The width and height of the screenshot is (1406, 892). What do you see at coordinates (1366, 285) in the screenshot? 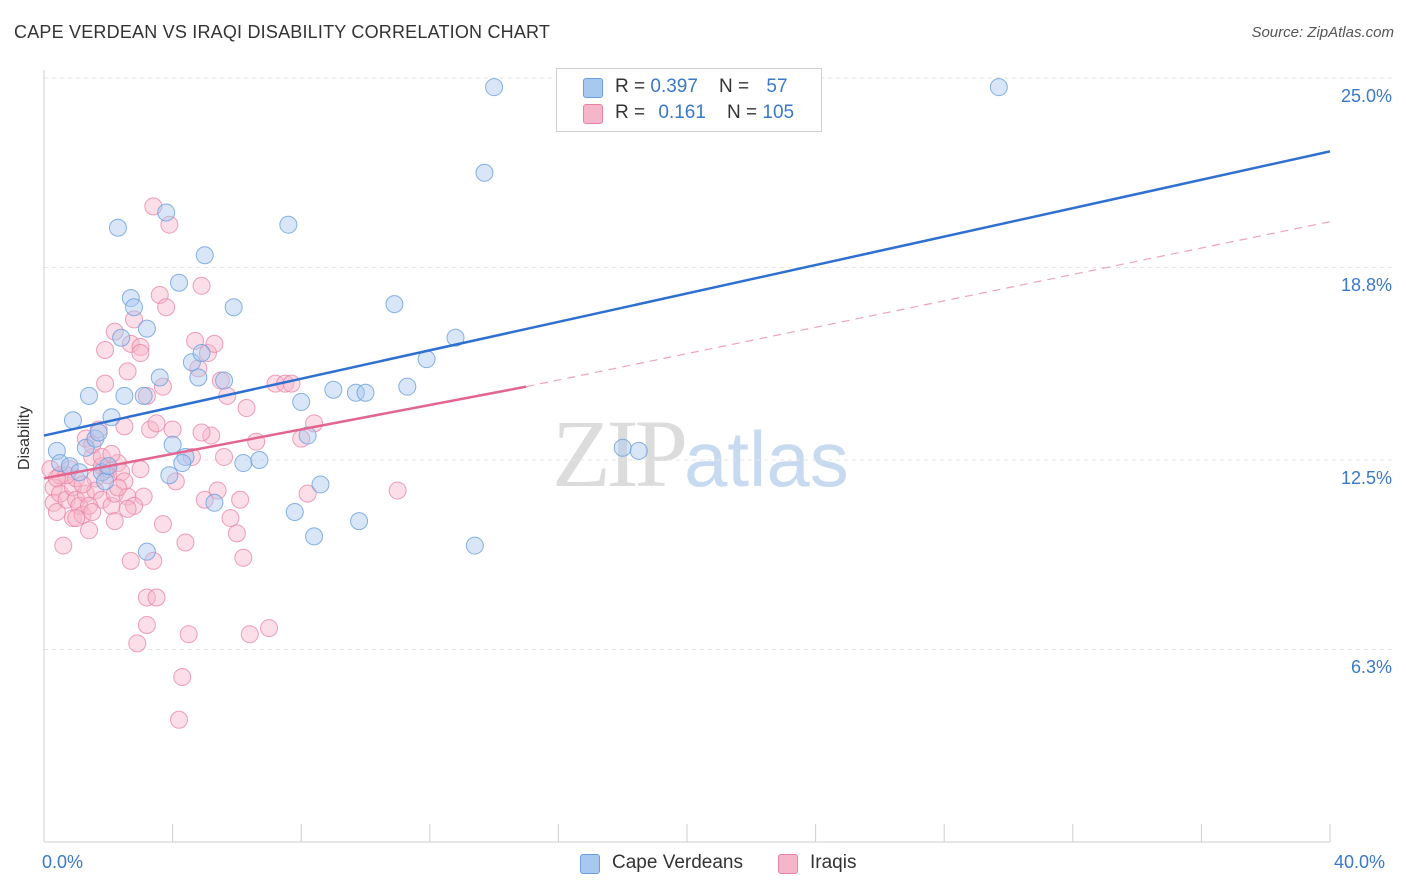
I see `y-tick-label: 18.8%` at bounding box center [1366, 285].